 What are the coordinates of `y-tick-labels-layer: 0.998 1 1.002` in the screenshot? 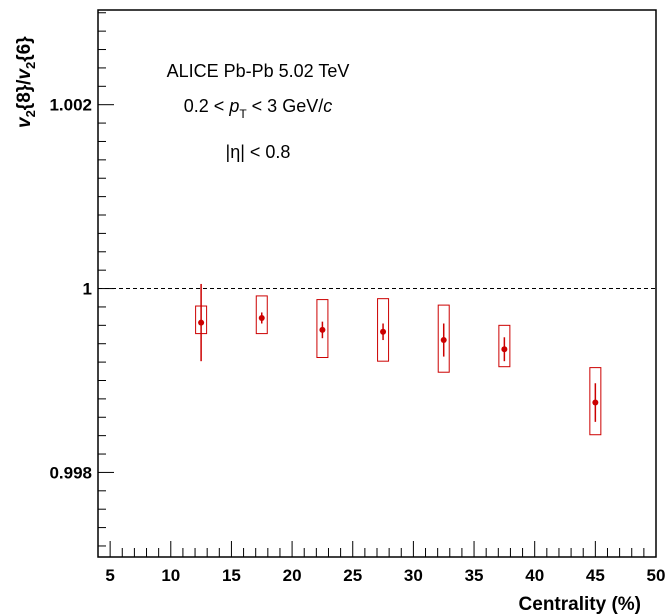 It's located at (70, 289).